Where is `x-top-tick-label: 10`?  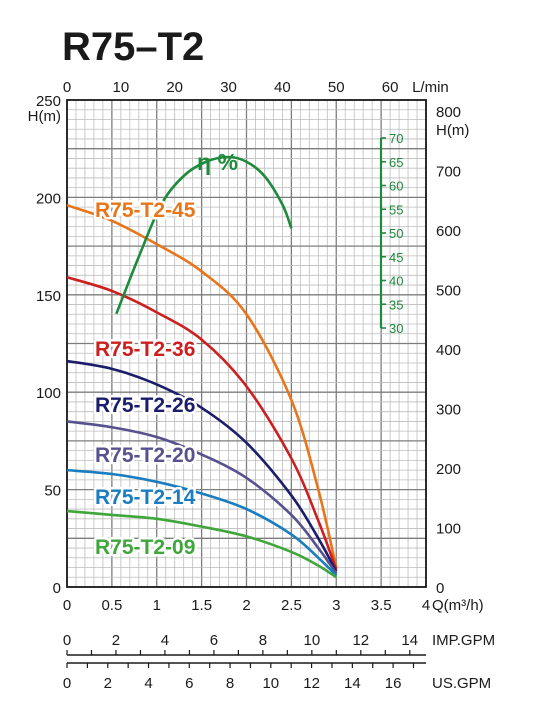
x-top-tick-label: 10 is located at coordinates (121, 87).